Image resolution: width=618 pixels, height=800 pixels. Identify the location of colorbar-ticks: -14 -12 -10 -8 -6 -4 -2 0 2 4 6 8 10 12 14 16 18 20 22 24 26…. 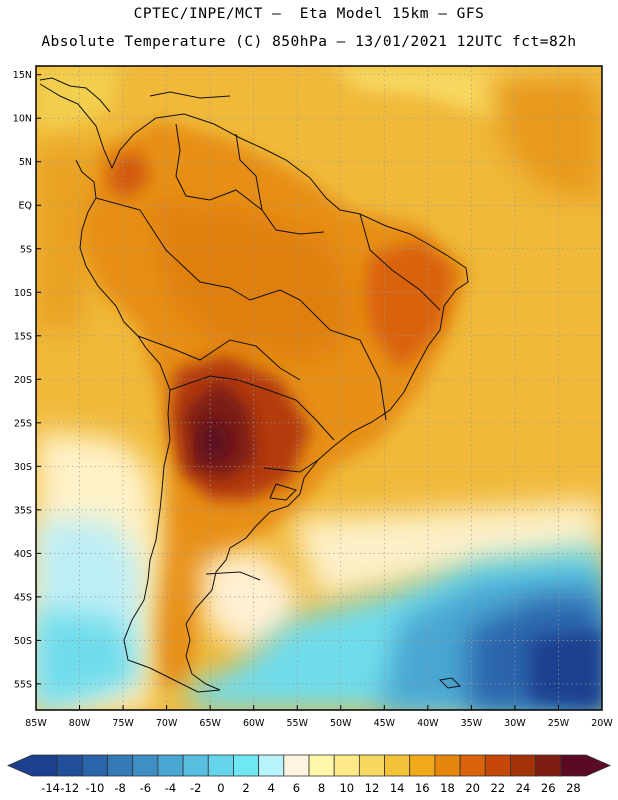
(311, 788).